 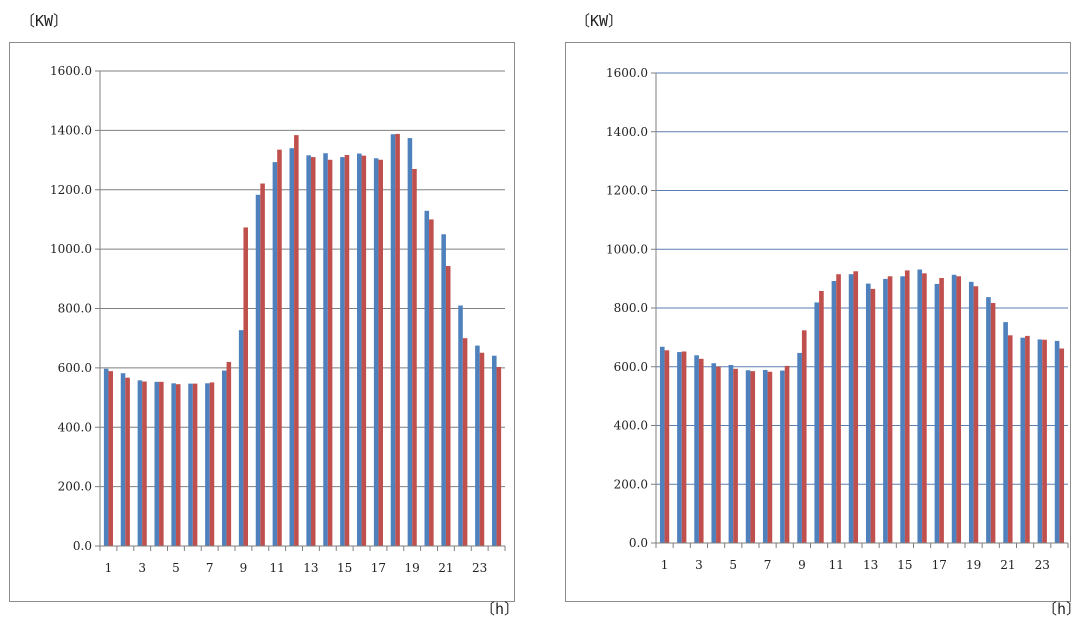 I want to click on x-tick-label: 23, so click(x=479, y=568).